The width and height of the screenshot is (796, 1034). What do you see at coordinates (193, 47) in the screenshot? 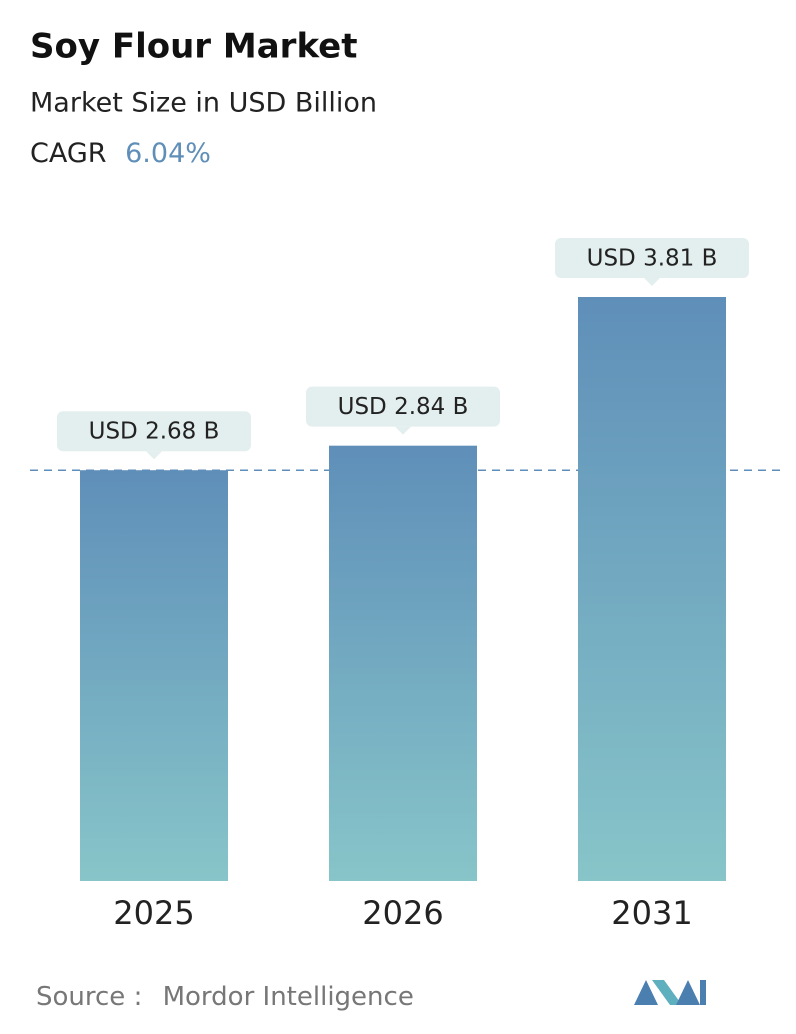
I see `chart-title: Soy Flour Market` at bounding box center [193, 47].